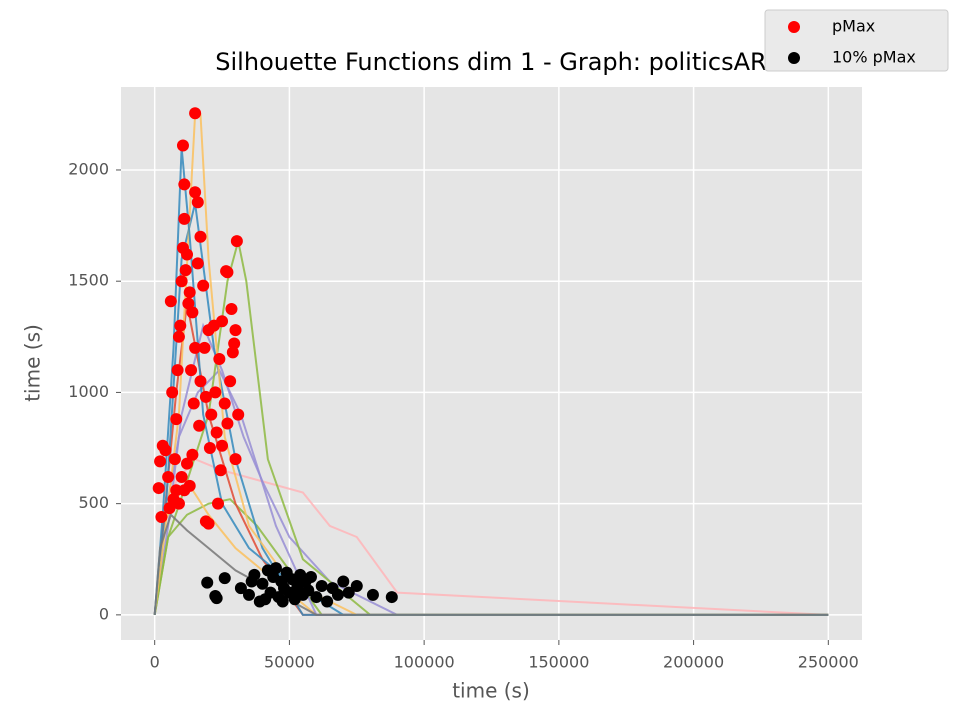 The image size is (961, 725). Describe the element at coordinates (424, 662) in the screenshot. I see `x-tick-label: 100000` at that location.